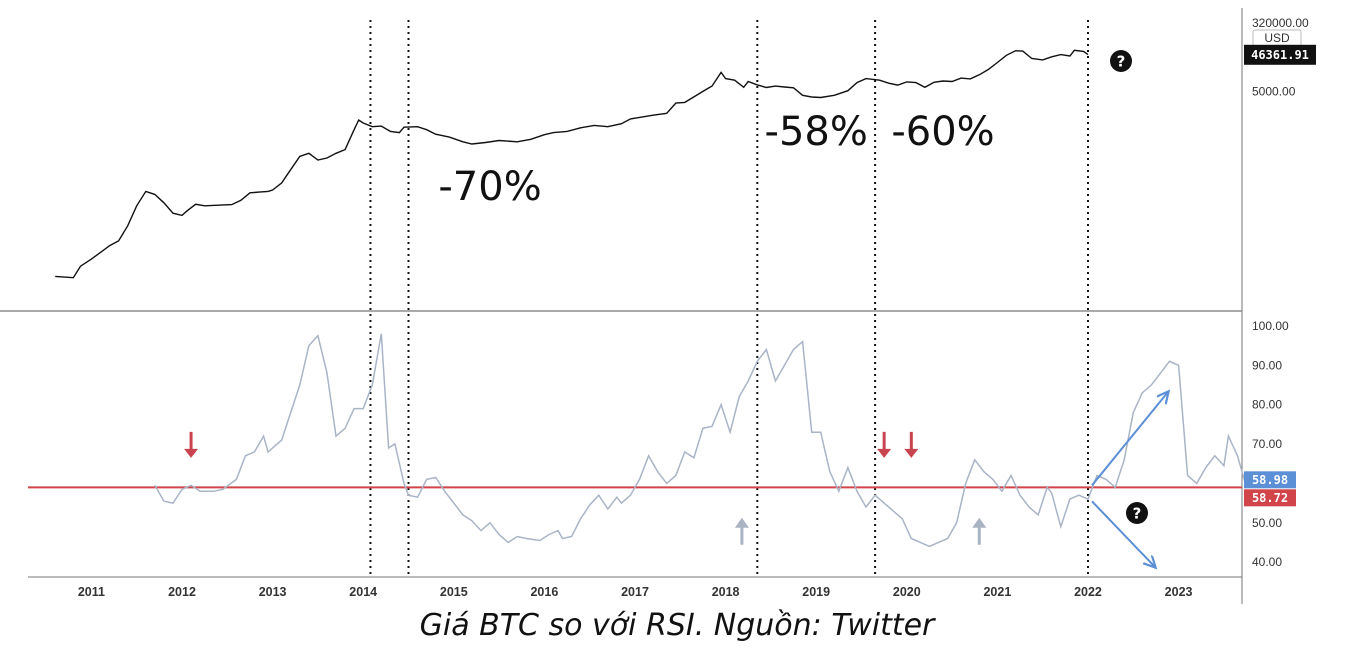 This screenshot has height=658, width=1354. I want to click on rsi-value-label: 58.98, so click(1270, 480).